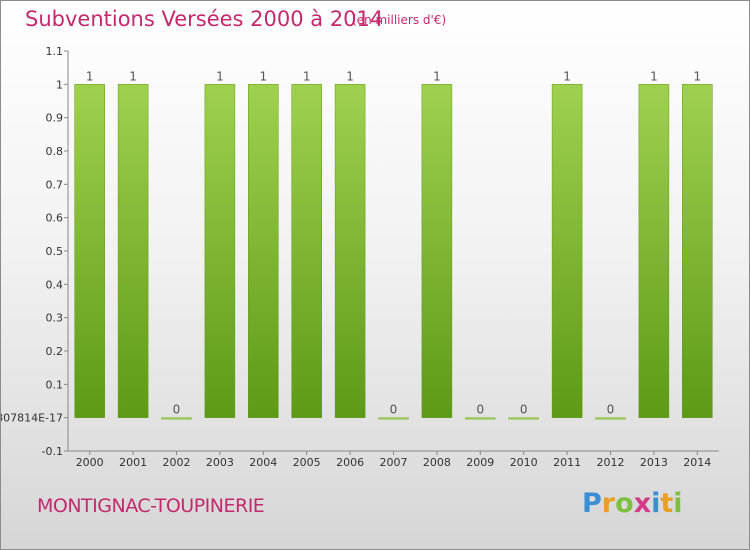  What do you see at coordinates (55, 51) in the screenshot?
I see `y-tick-label: 1.1` at bounding box center [55, 51].